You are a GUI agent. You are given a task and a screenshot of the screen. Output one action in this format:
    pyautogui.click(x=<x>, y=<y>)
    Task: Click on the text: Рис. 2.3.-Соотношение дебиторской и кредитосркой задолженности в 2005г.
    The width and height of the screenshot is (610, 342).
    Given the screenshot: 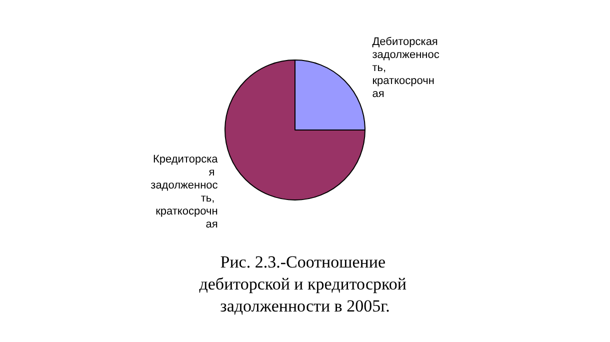 What is the action you would take?
    pyautogui.click(x=305, y=284)
    